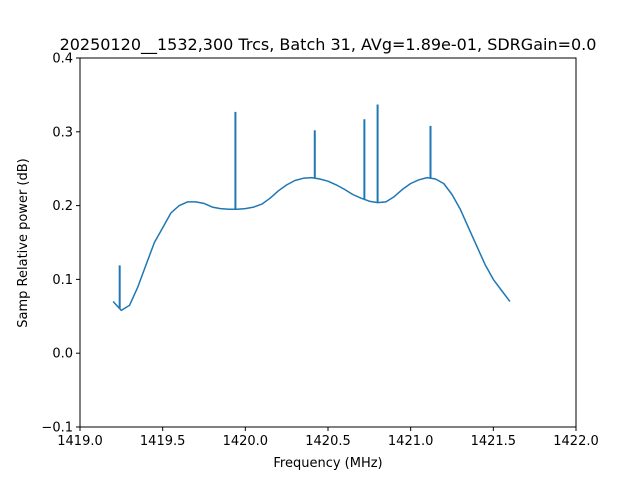 Image resolution: width=640 pixels, height=485 pixels. Describe the element at coordinates (60, 244) in the screenshot. I see `y-axis: −0.1 0.0 0.1 0.2 0.3 0.4` at that location.